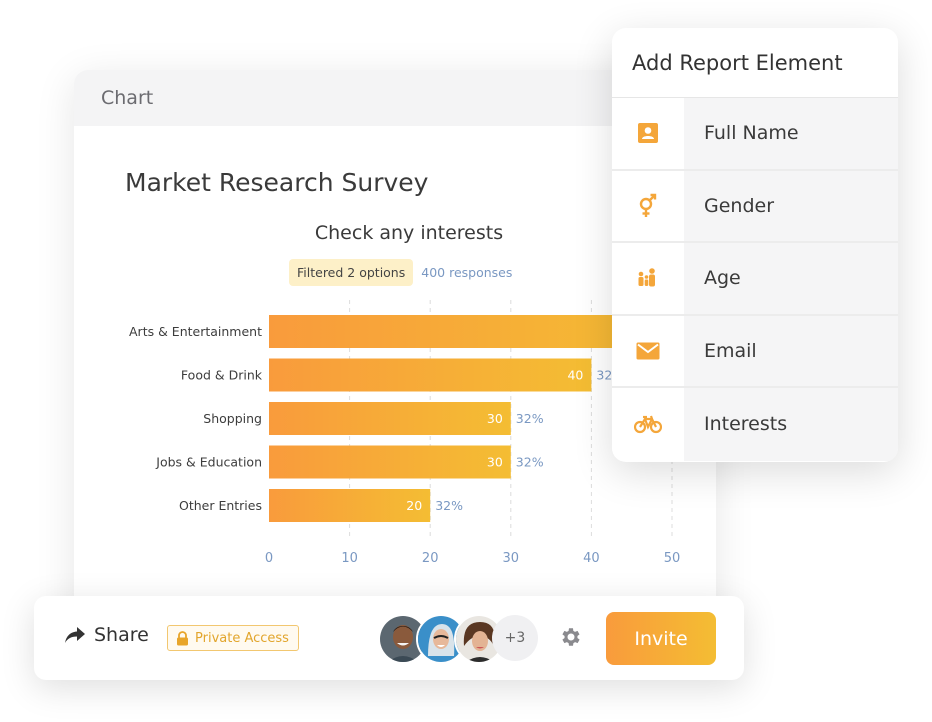  What do you see at coordinates (75, 635) in the screenshot?
I see `share-arrow-icon` at bounding box center [75, 635].